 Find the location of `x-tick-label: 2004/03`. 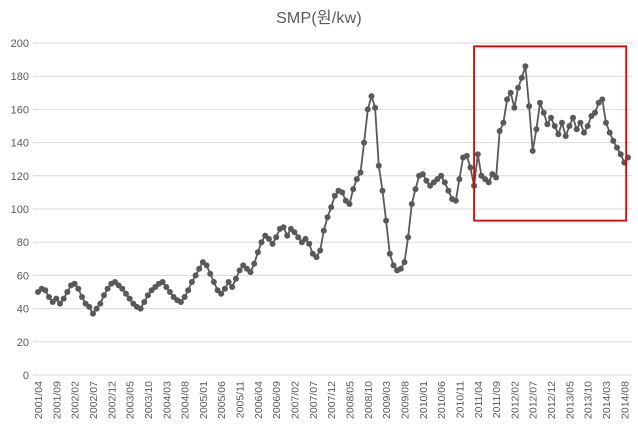

x-tick-label: 2004/03 is located at coordinates (167, 400).